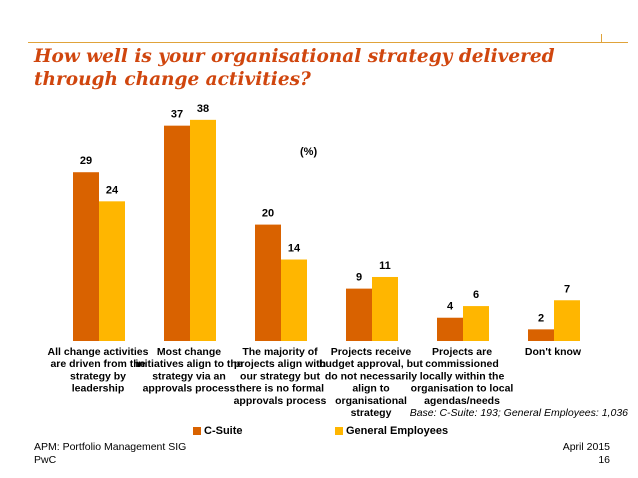 The image size is (638, 478). I want to click on data-label-csuite-4: 4, so click(450, 307).